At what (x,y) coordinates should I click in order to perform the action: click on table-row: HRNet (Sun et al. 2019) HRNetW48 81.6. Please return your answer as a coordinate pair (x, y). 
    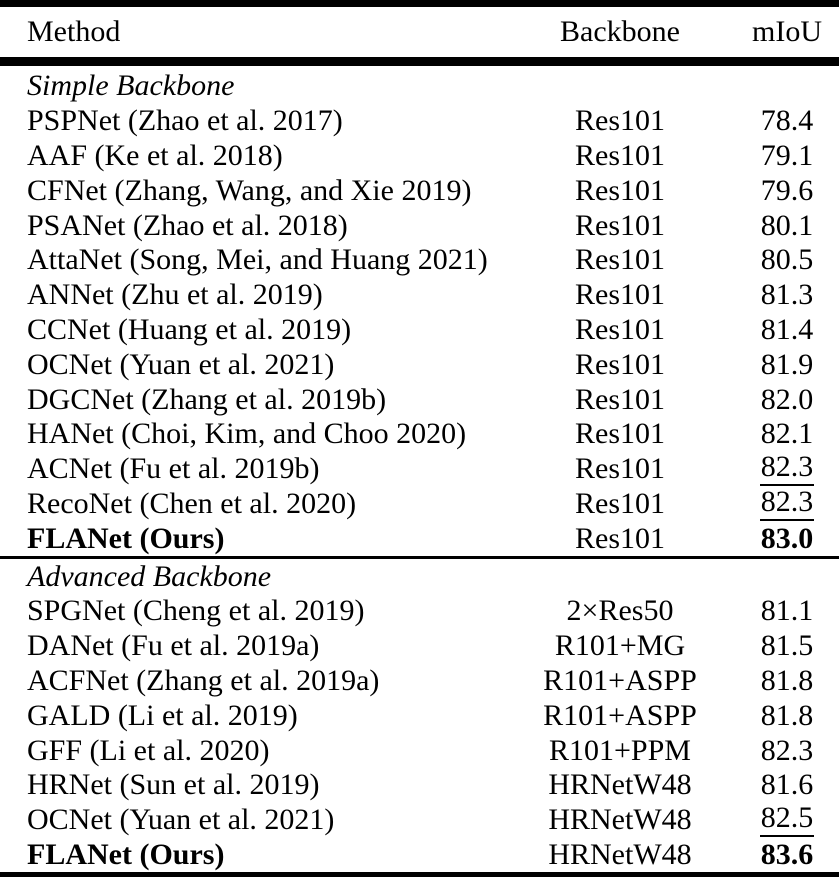
    Looking at the image, I should click on (419, 785).